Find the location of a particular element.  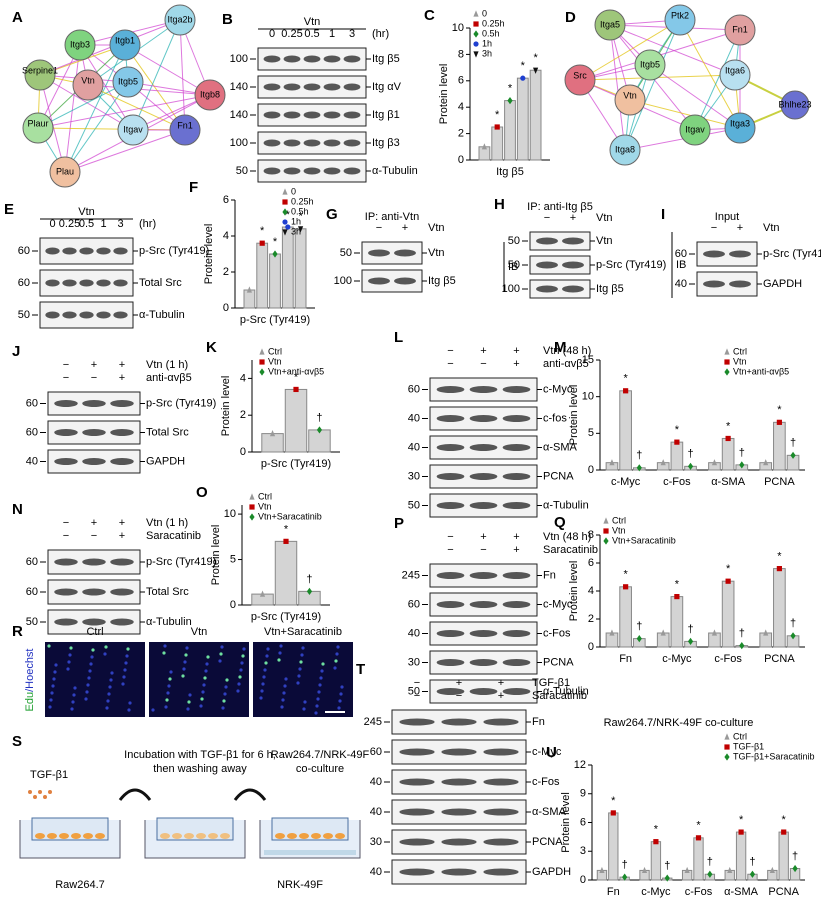

legend-label: Ctrl is located at coordinates (619, 520).